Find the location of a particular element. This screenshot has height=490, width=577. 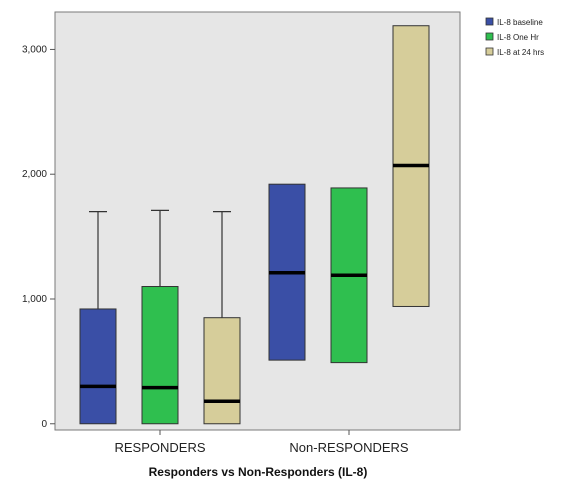

x-axis: RESPONDERS Non-RESPONDERS is located at coordinates (261, 442).